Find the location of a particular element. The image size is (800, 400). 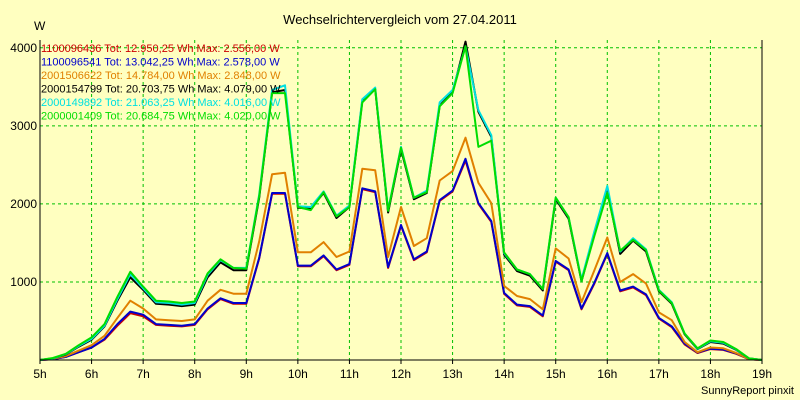

x-tick-label: 12h is located at coordinates (401, 374).